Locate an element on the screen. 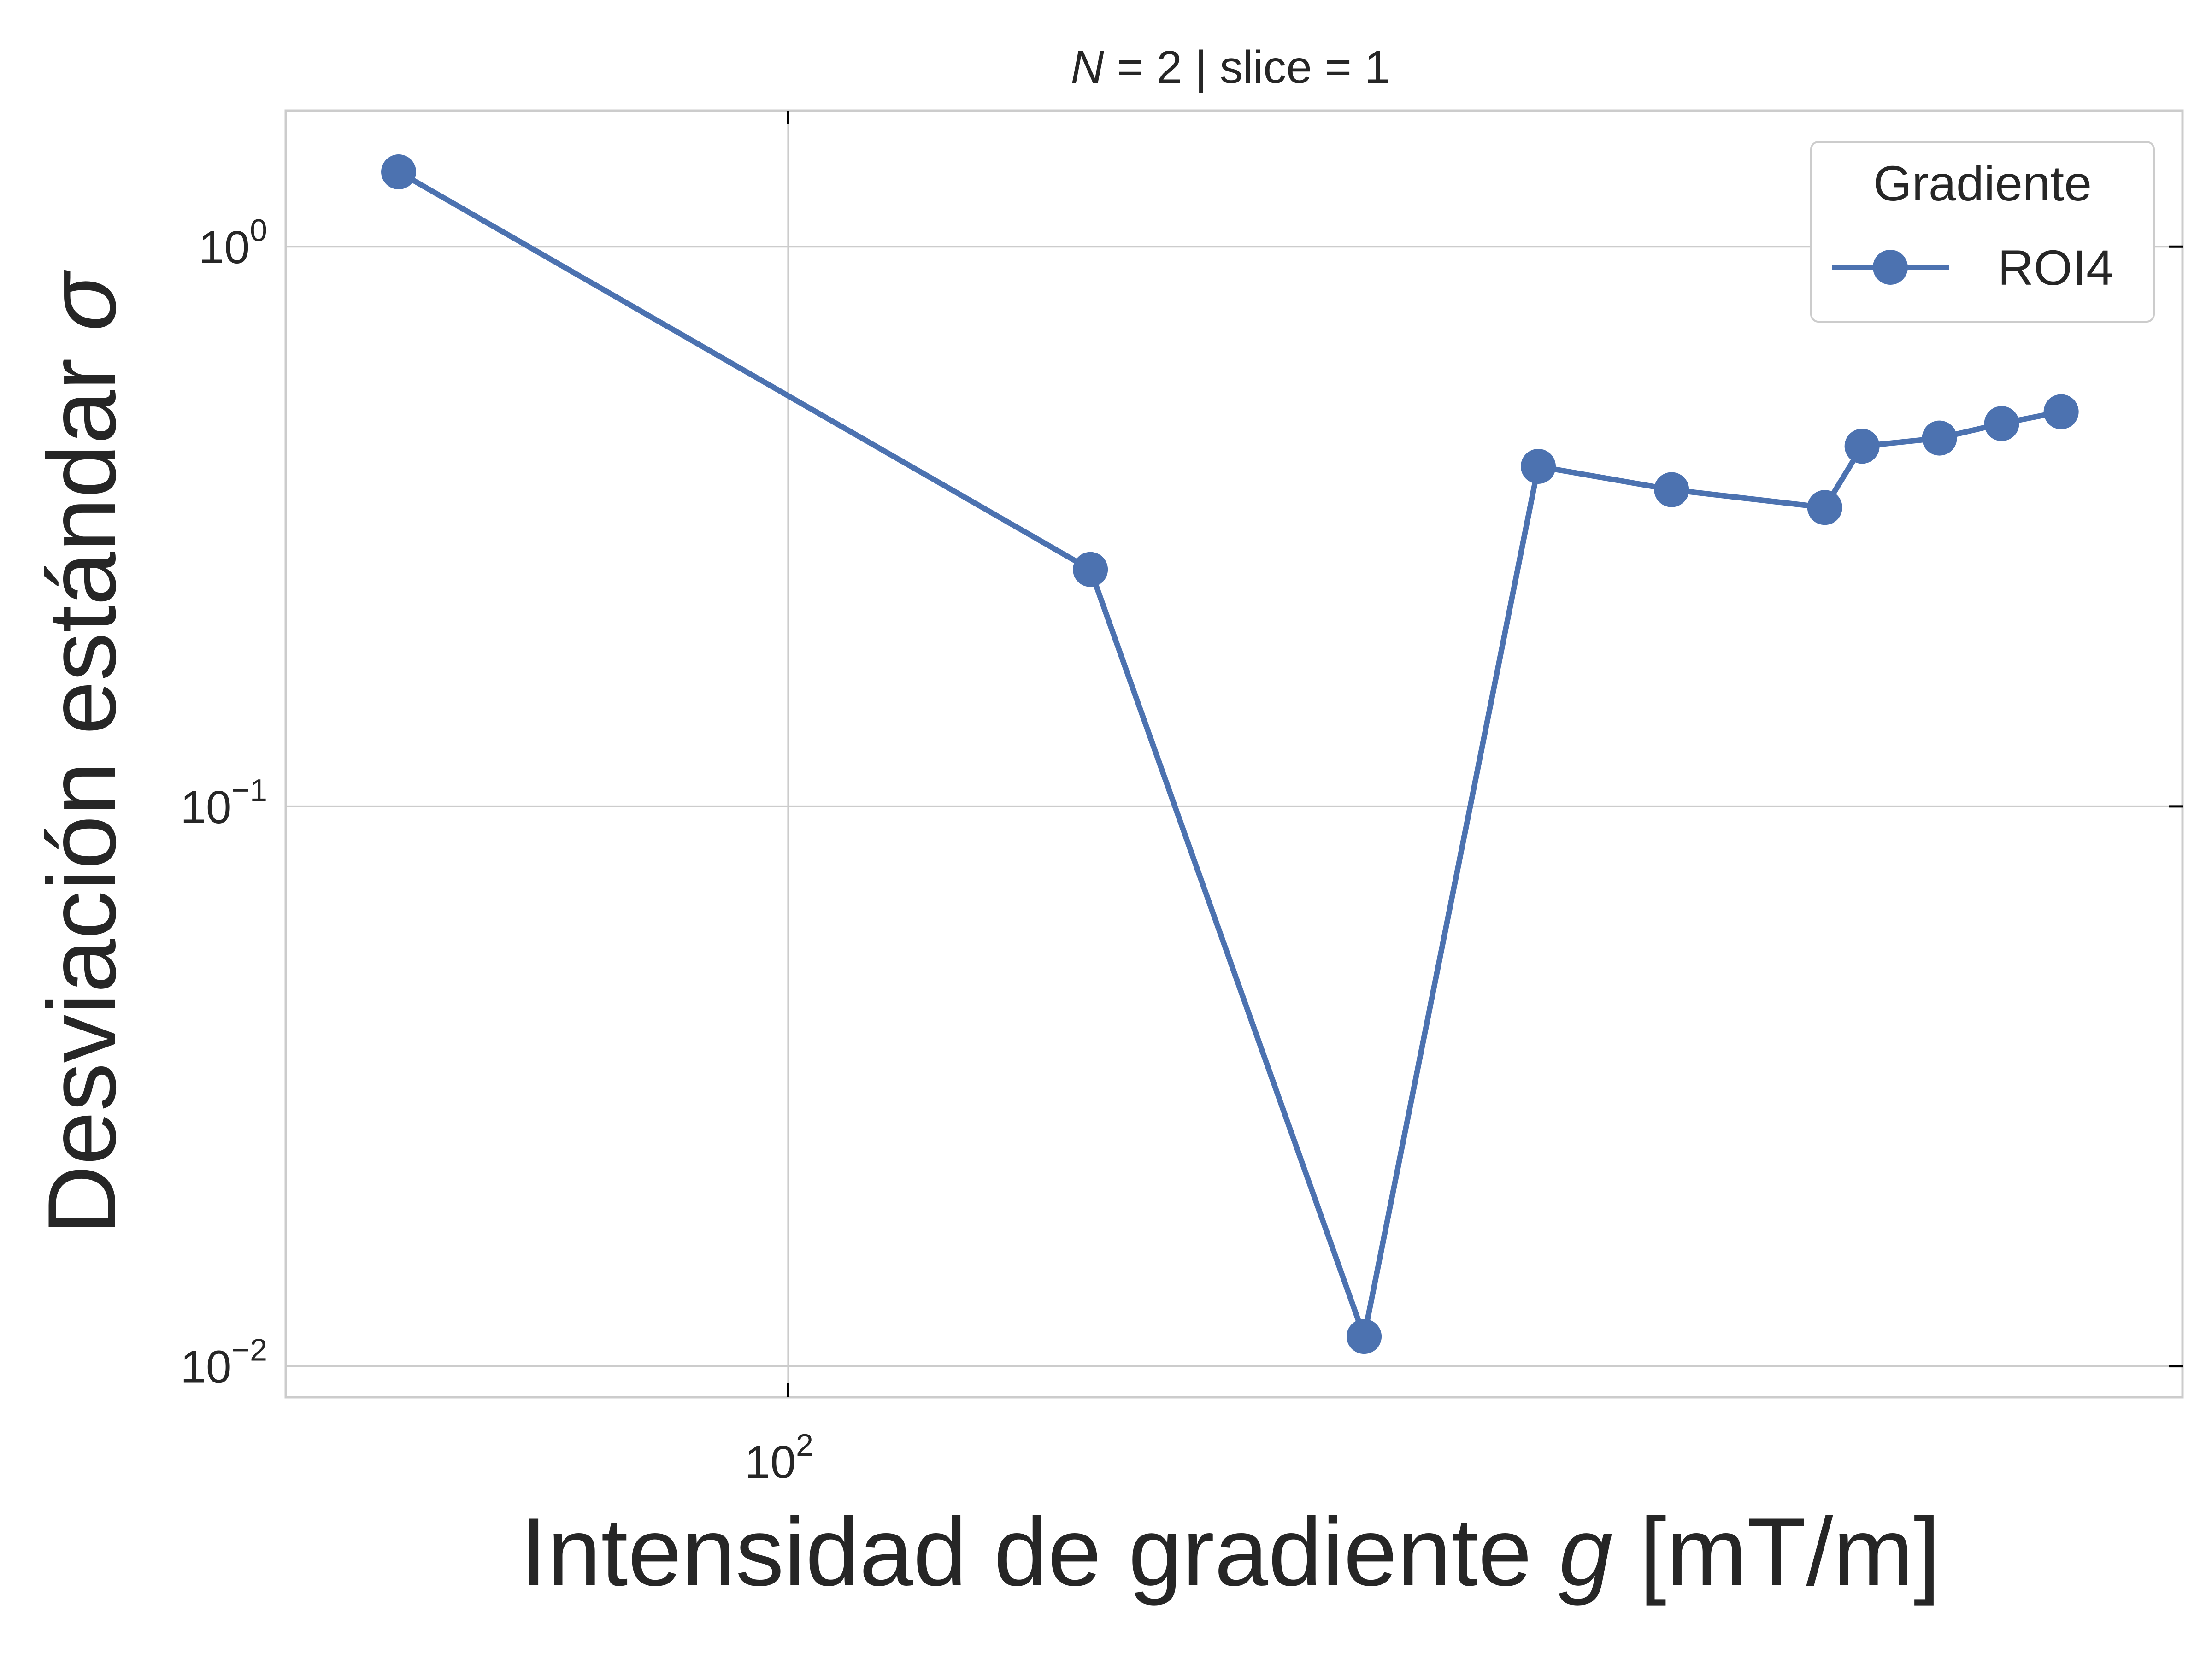 The height and width of the screenshot is (1659, 2212). chart-title-rest: = 2 | slice = 1 is located at coordinates (1247, 67).